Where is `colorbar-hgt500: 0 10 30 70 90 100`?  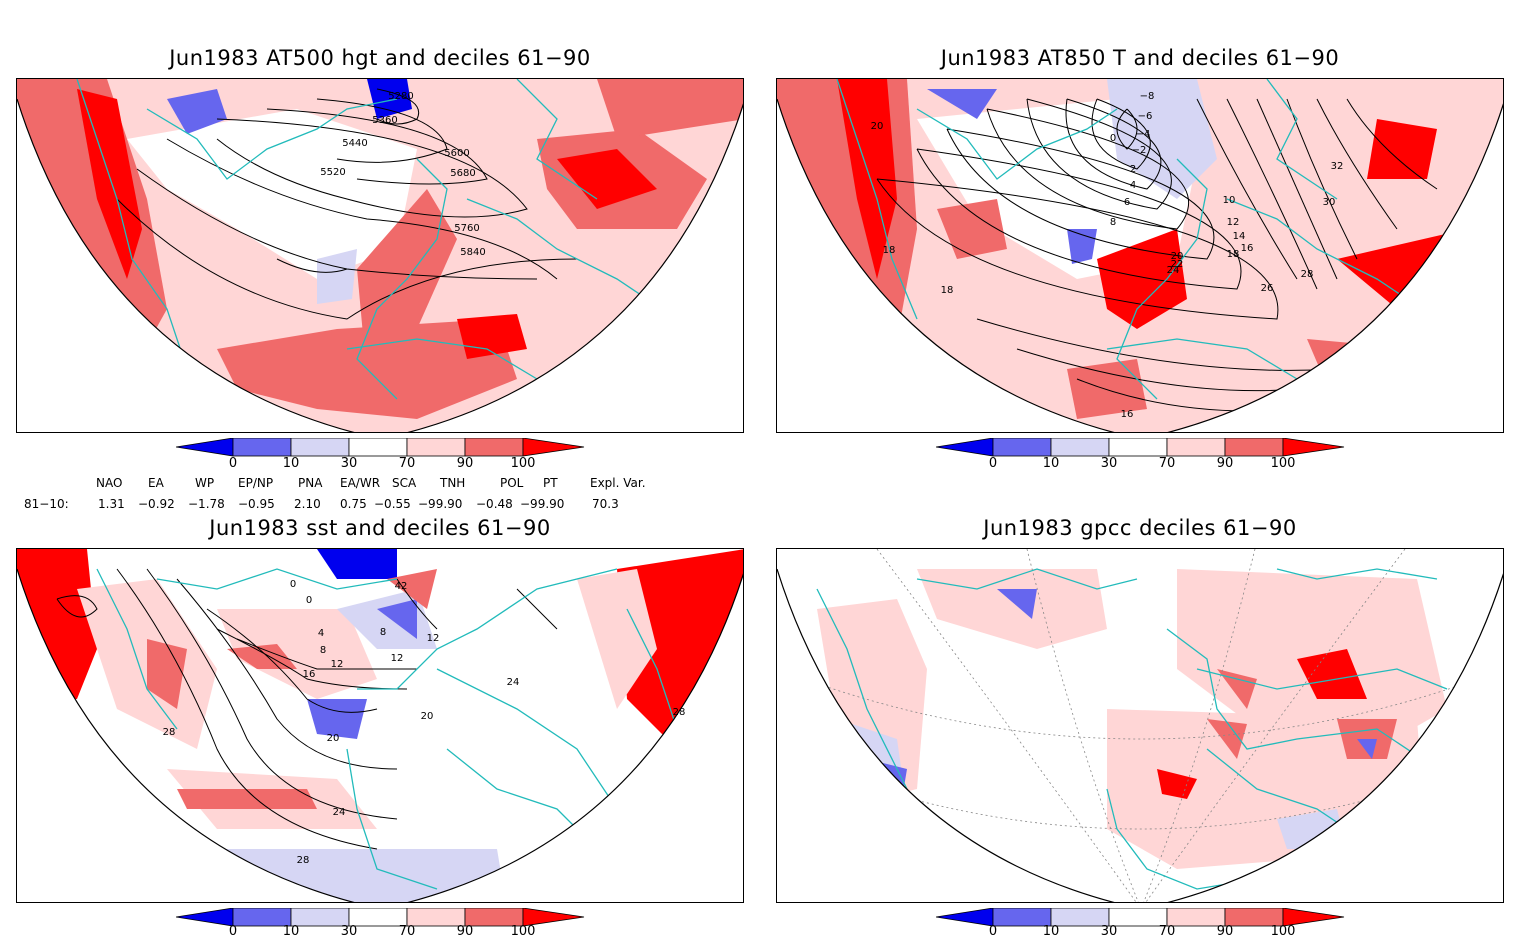
colorbar-hgt500: 0 10 30 70 90 100 is located at coordinates (380, 455).